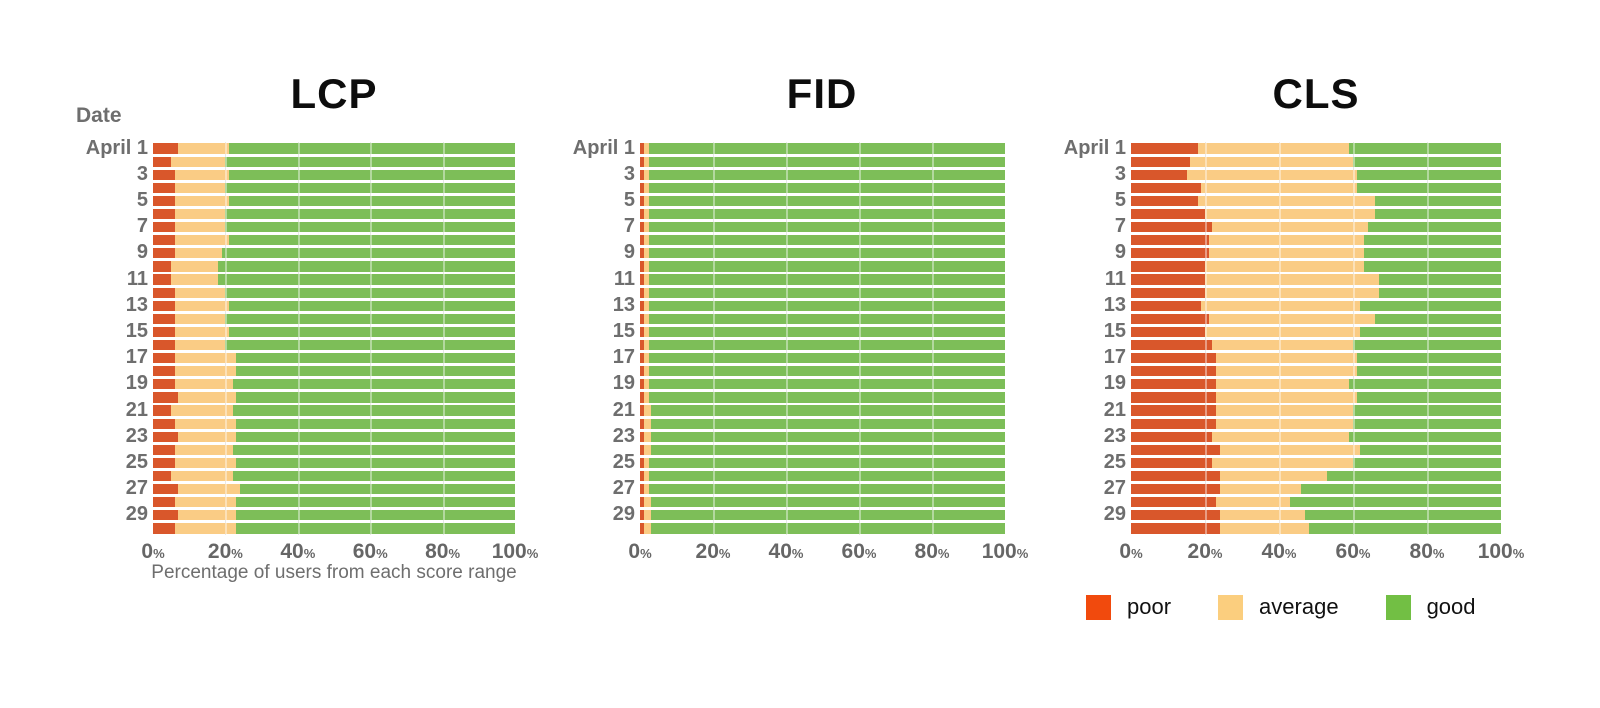  Describe the element at coordinates (713, 551) in the screenshot. I see `x-tick-label: 20%` at that location.